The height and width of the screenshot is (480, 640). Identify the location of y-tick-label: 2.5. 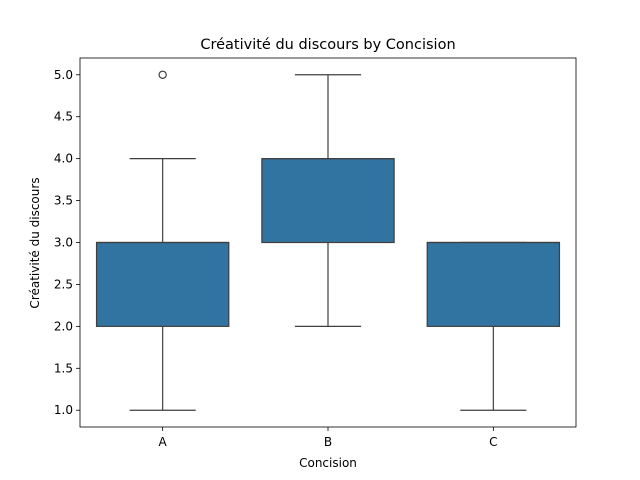
(63, 284).